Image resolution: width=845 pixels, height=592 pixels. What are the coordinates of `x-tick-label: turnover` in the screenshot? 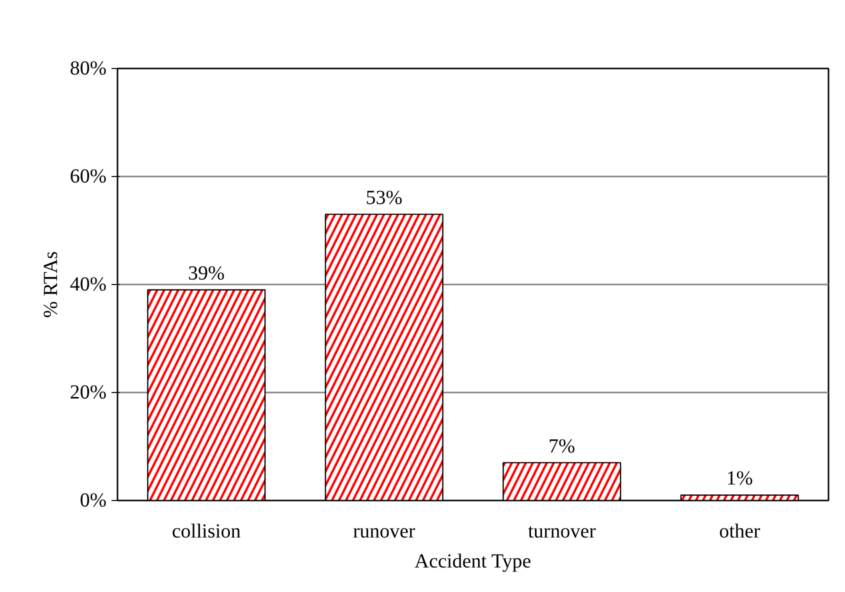 It's located at (562, 531).